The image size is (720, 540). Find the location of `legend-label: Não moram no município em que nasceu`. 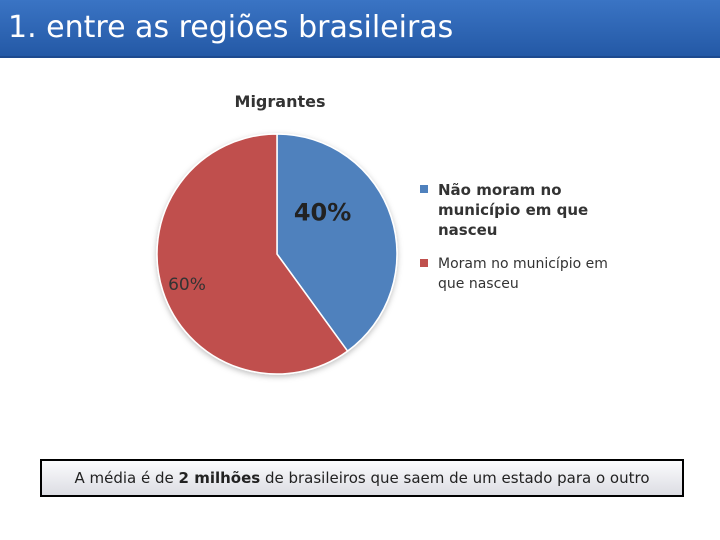

legend-label: Não moram no município em que nasceu is located at coordinates (513, 210).